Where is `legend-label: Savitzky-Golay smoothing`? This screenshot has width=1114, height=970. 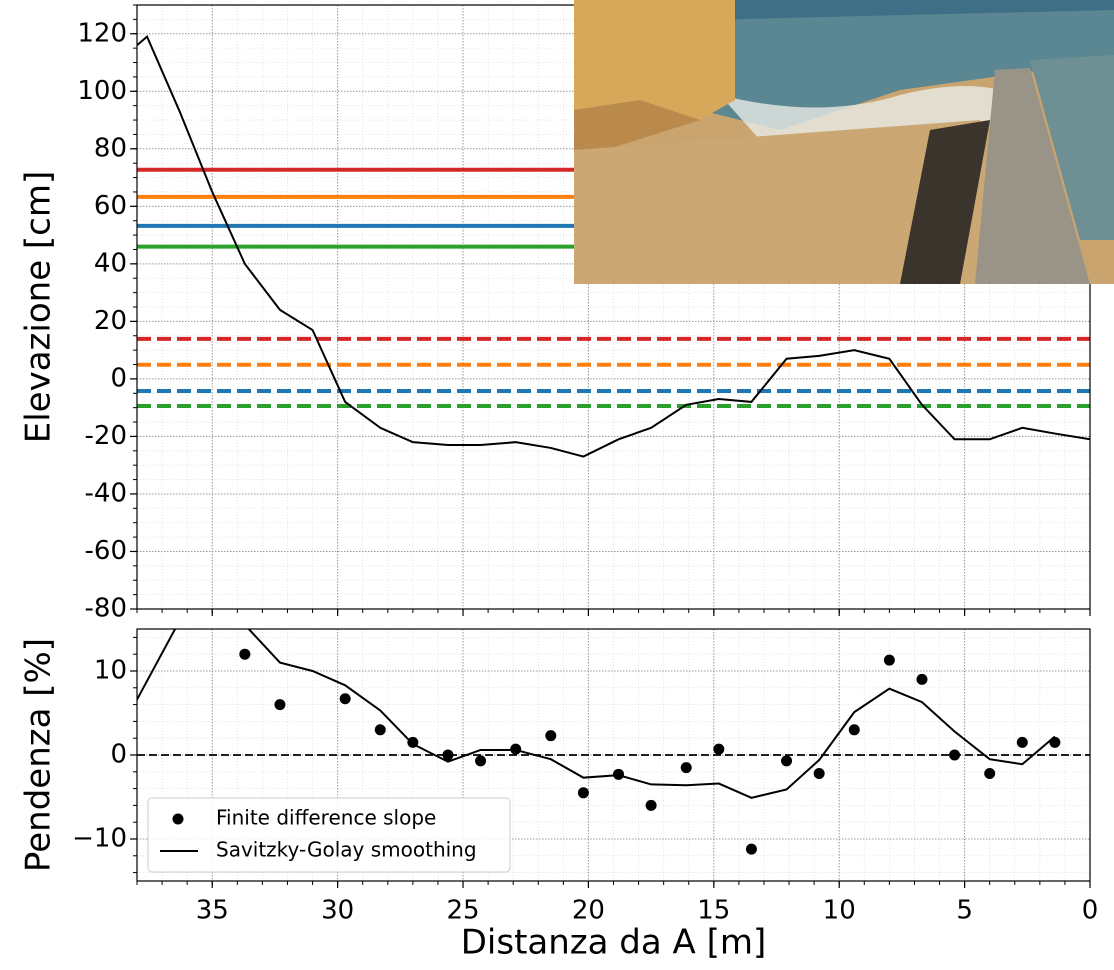
legend-label: Savitzky-Golay smoothing is located at coordinates (346, 850).